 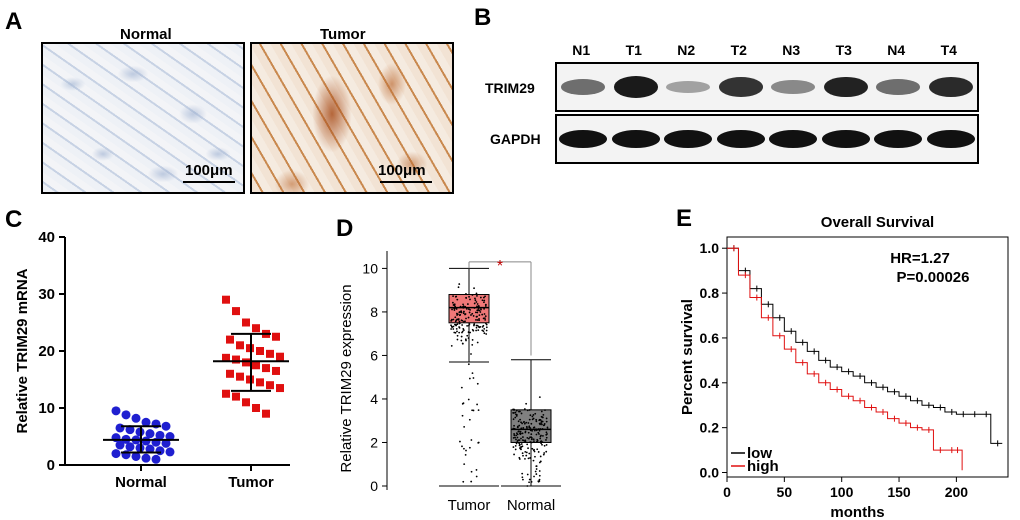 What do you see at coordinates (763, 466) in the screenshot?
I see `legend-label: high` at bounding box center [763, 466].